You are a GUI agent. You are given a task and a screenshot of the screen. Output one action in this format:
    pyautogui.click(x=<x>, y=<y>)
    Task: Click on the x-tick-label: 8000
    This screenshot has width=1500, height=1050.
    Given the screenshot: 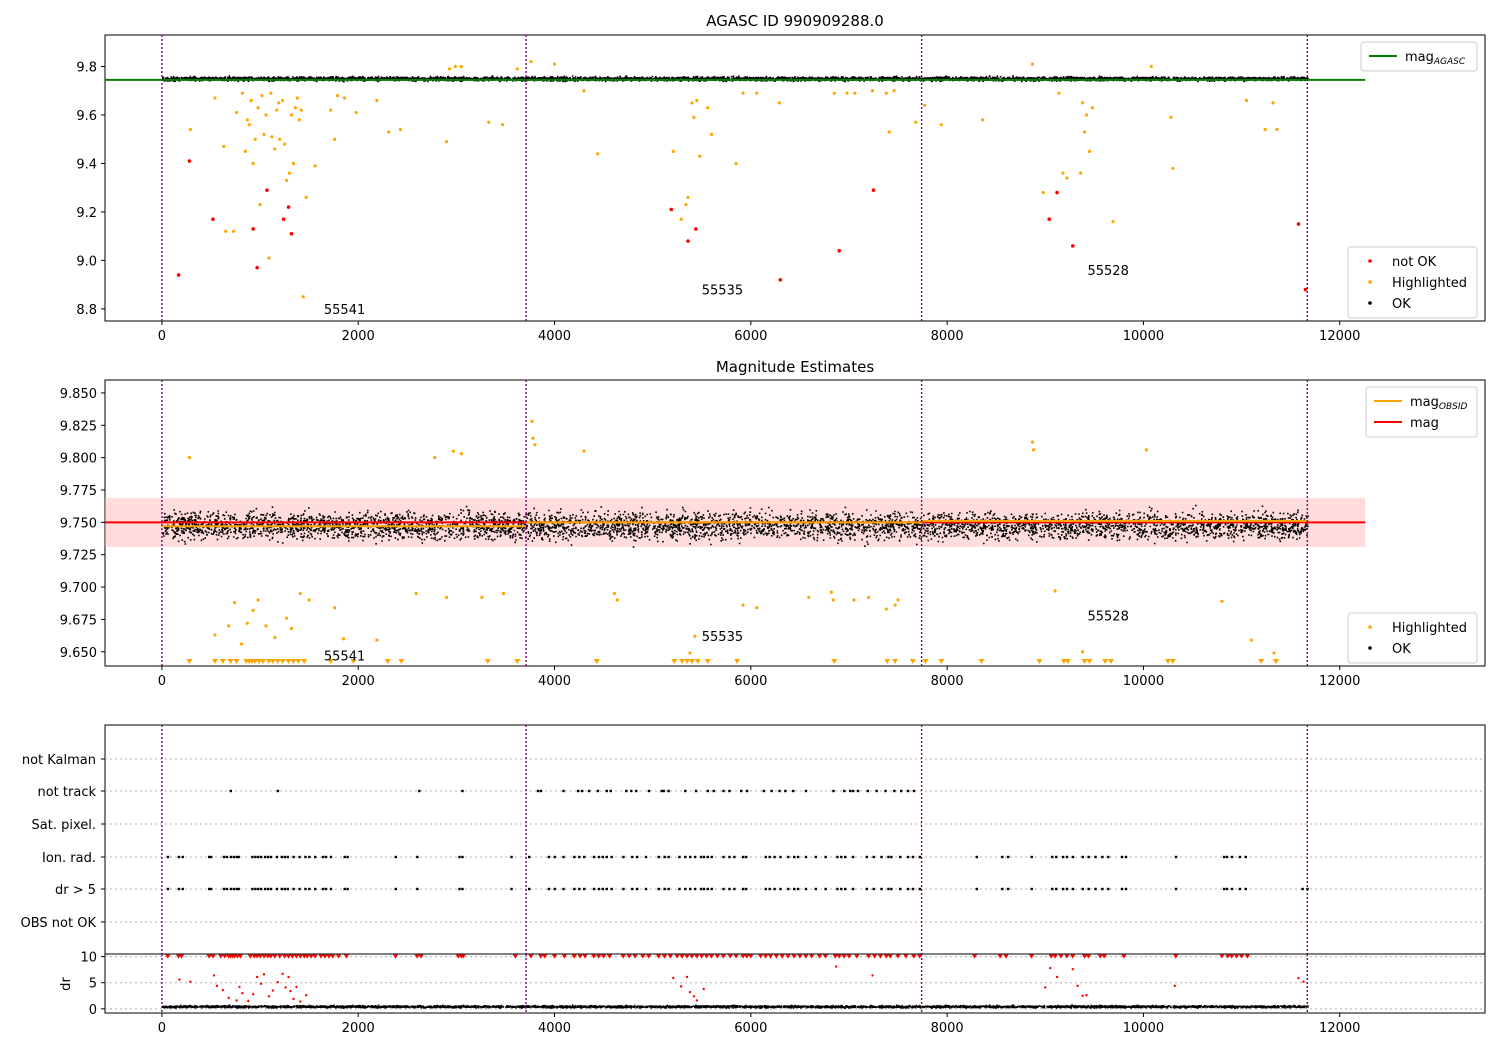 What is the action you would take?
    pyautogui.click(x=947, y=336)
    